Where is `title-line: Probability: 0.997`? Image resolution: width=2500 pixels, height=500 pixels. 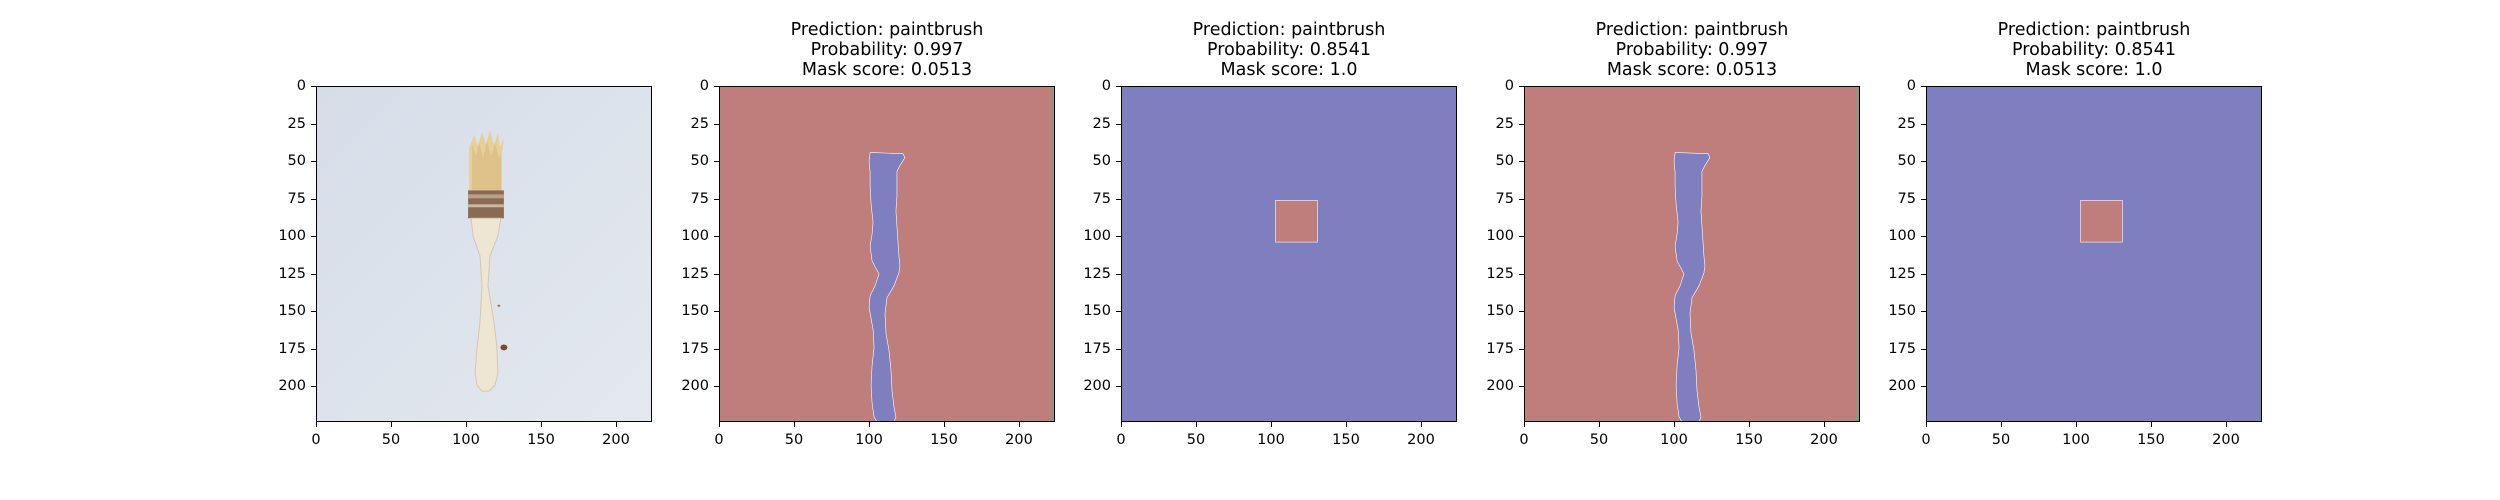 title-line: Probability: 0.997 is located at coordinates (887, 50).